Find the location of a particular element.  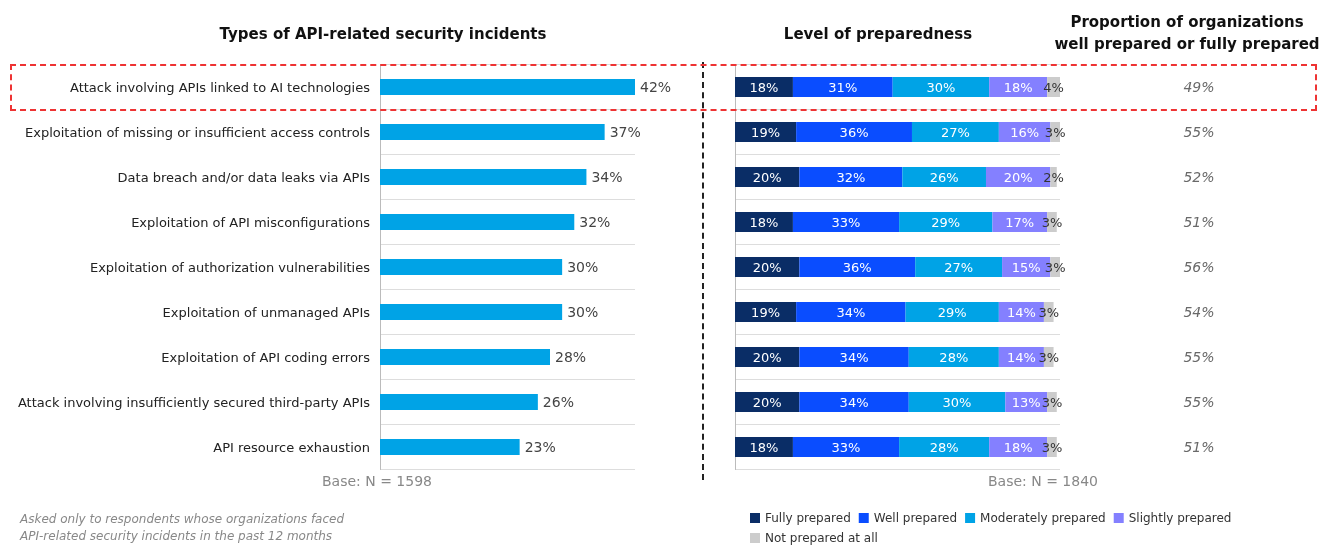

y-tick-label: Exploitation of API coding errors is located at coordinates (266, 357).